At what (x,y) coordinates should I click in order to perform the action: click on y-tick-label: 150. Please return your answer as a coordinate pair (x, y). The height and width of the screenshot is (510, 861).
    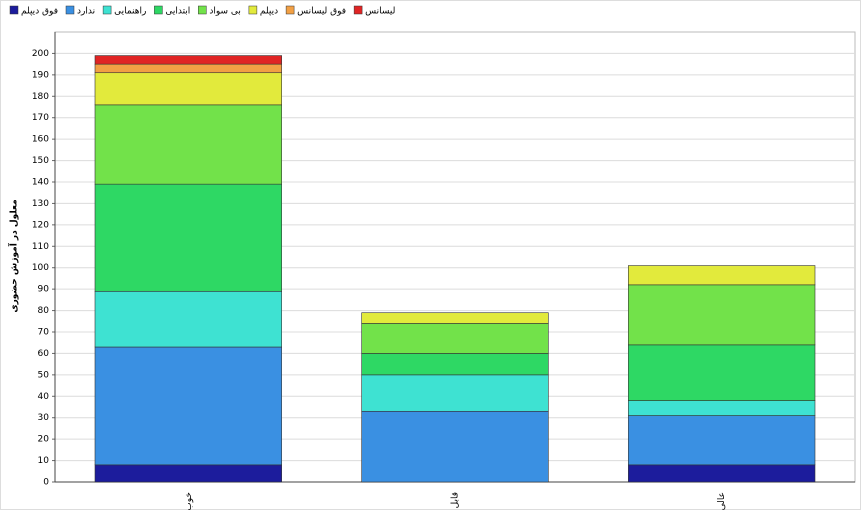
    Looking at the image, I should click on (40, 161).